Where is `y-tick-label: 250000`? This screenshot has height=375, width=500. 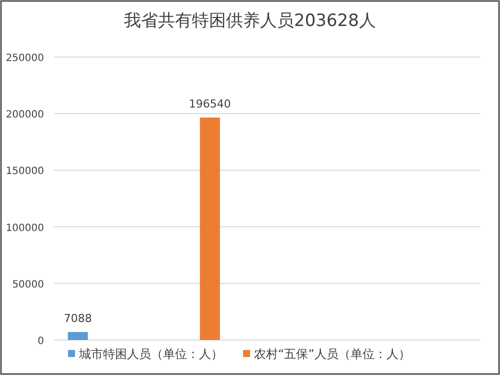
y-tick-label: 250000 is located at coordinates (25, 58).